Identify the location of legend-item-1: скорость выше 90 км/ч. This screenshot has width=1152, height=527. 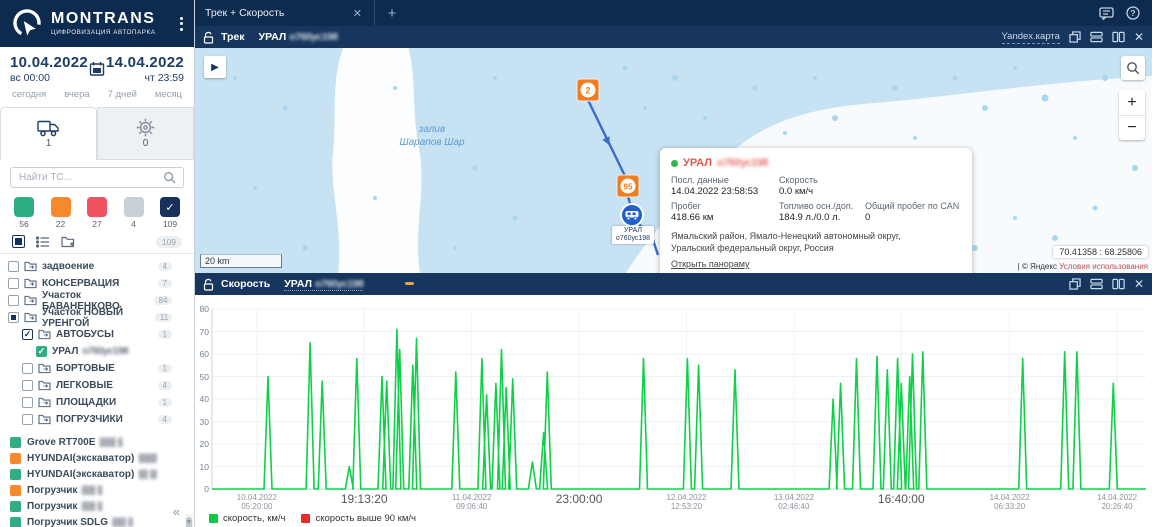
(358, 518).